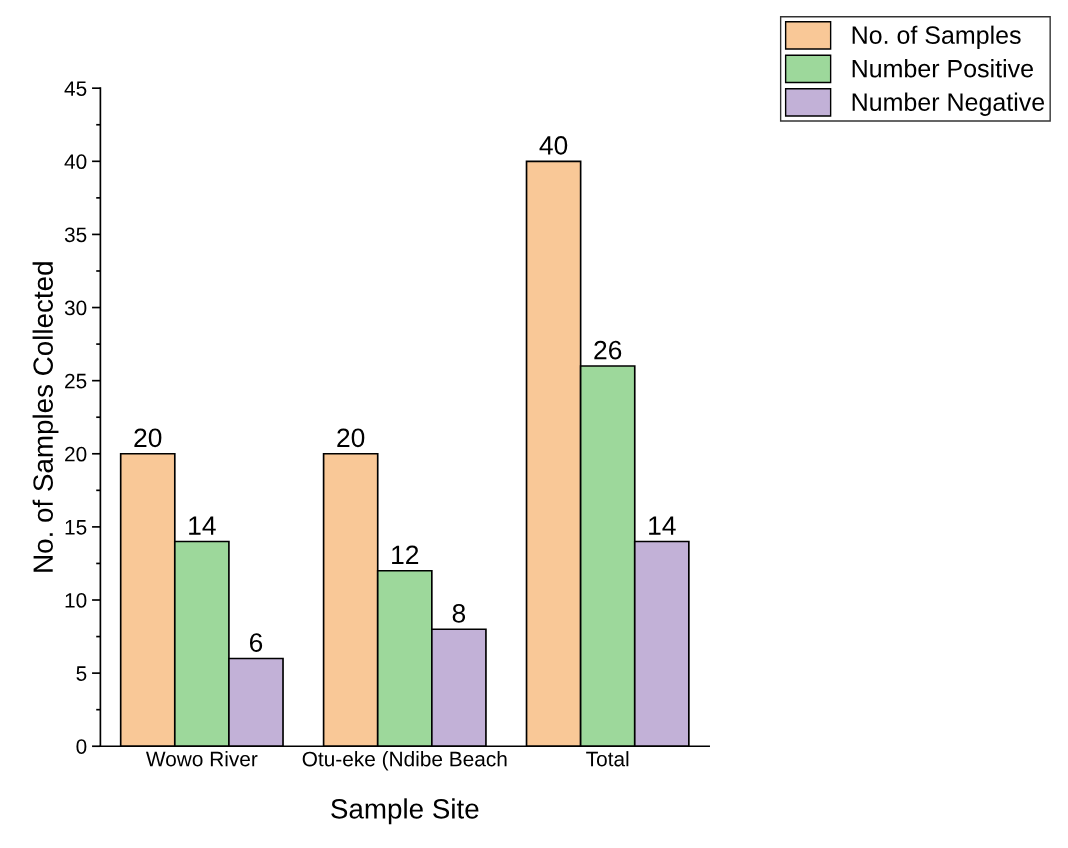  Describe the element at coordinates (76, 454) in the screenshot. I see `y-tick-label: 20` at that location.